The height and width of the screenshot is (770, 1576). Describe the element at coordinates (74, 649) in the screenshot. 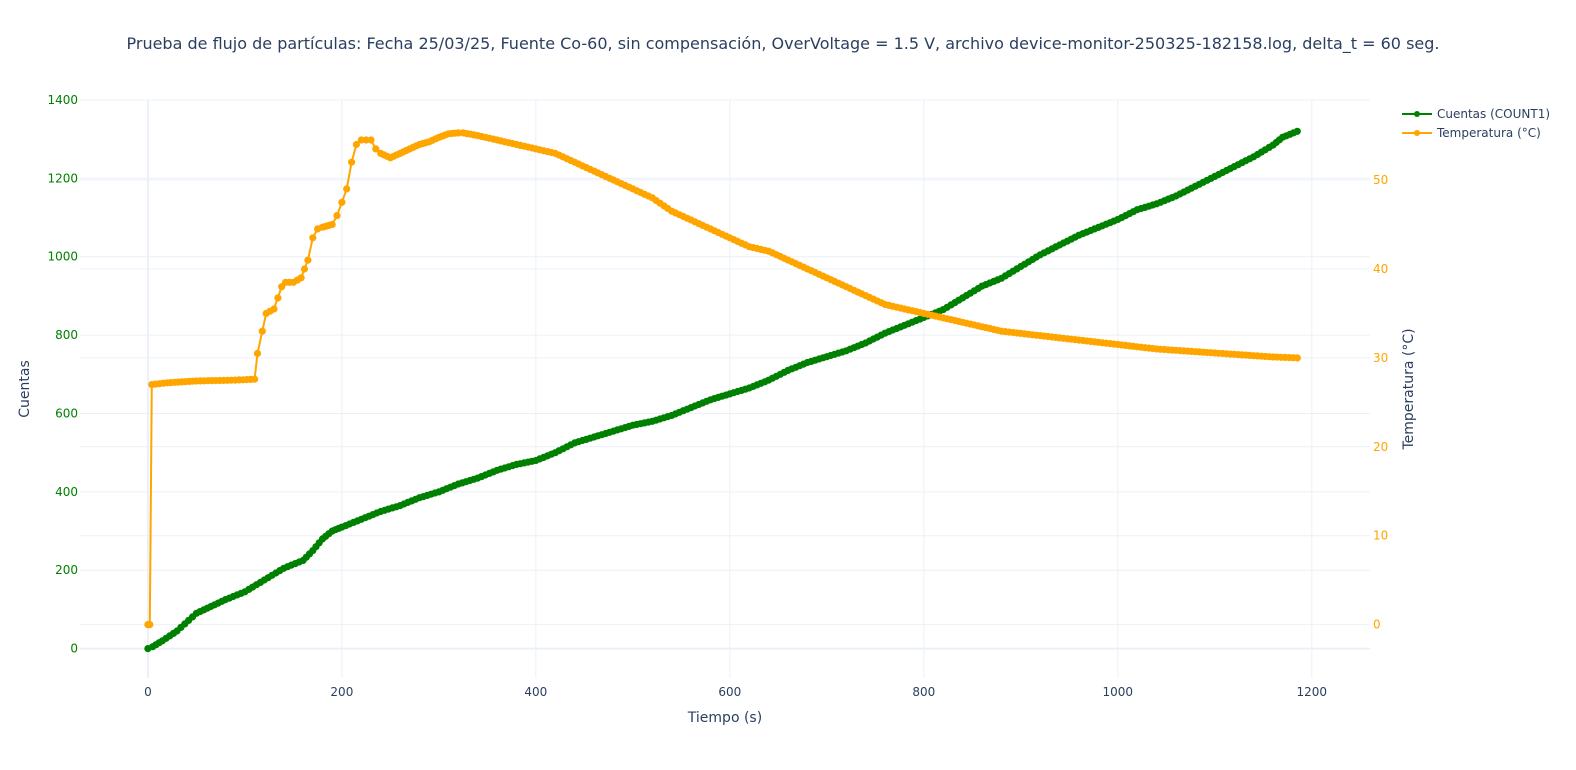

I see `y-tick-label: 0` at that location.